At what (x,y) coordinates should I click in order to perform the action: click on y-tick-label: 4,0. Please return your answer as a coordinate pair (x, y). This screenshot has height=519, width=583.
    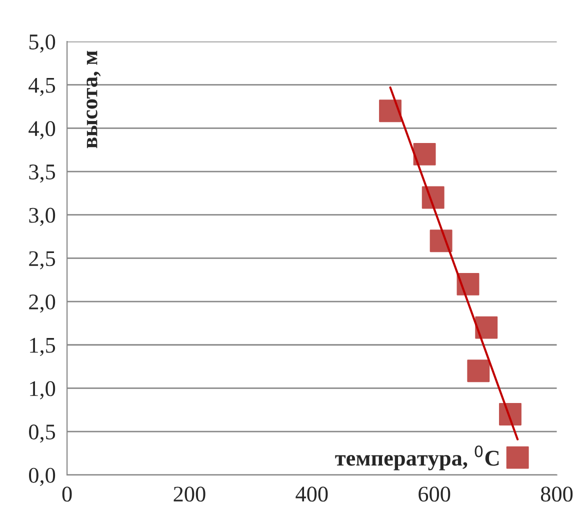
    Looking at the image, I should click on (42, 130).